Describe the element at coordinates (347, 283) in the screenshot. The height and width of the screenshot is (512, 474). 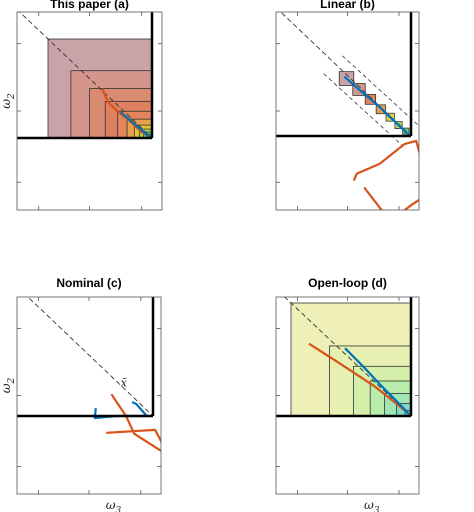
I see `chart-title: Open-loop (d)` at that location.